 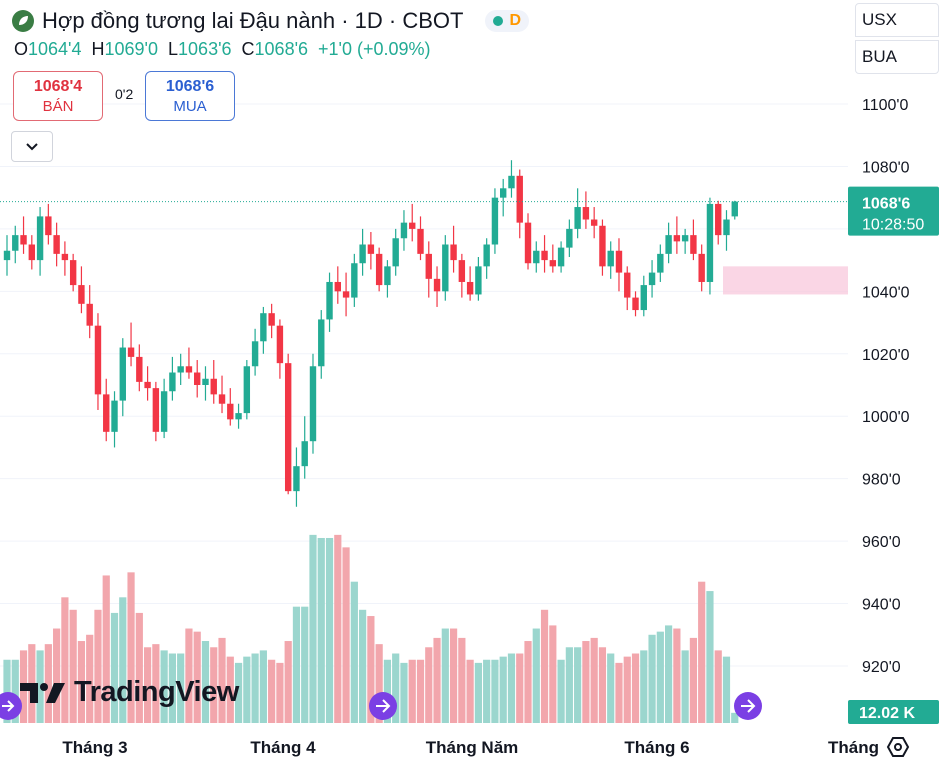 What do you see at coordinates (55, 49) in the screenshot?
I see `open-value: 1064'4` at bounding box center [55, 49].